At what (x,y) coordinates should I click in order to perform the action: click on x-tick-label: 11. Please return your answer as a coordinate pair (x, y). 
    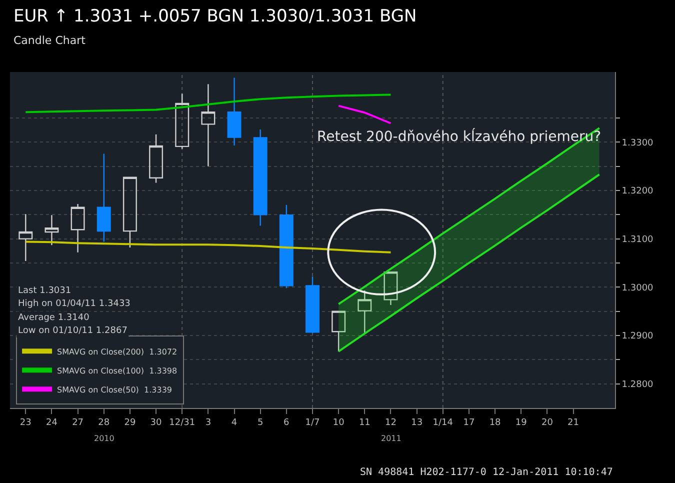
    Looking at the image, I should click on (364, 423).